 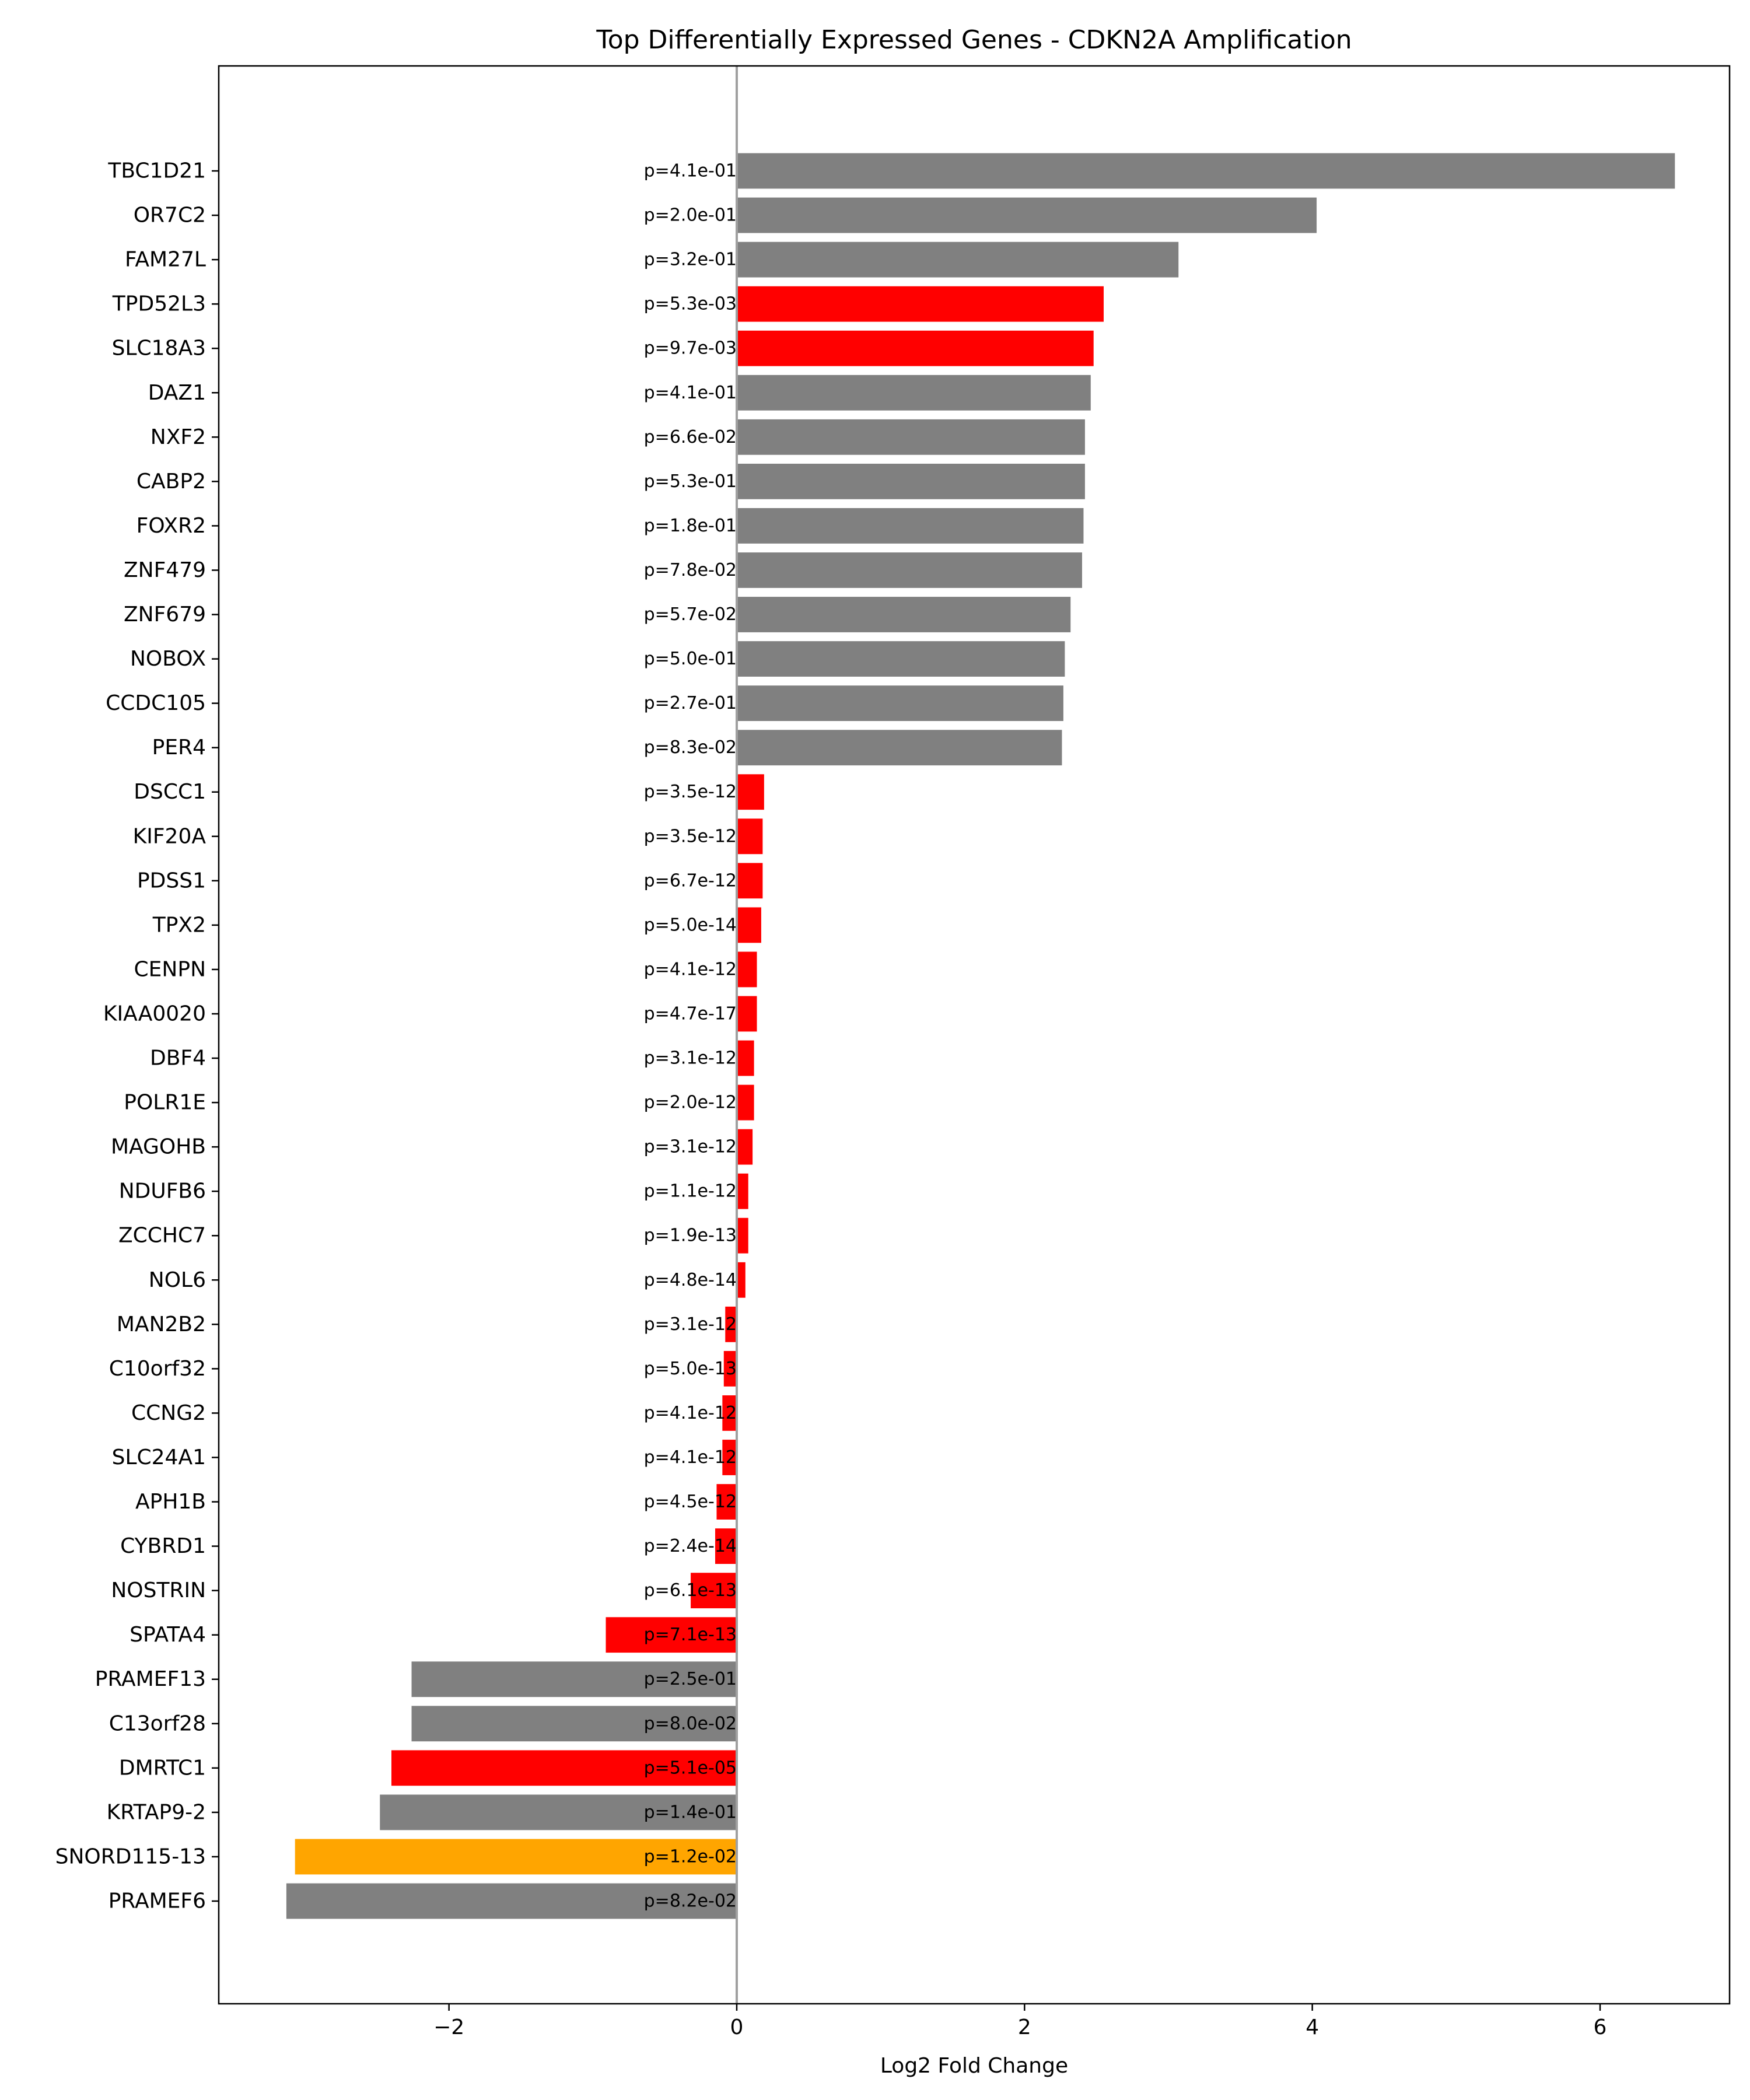 What do you see at coordinates (1019, 2021) in the screenshot?
I see `x-axis-ticks: −2 0 2 4 6` at bounding box center [1019, 2021].